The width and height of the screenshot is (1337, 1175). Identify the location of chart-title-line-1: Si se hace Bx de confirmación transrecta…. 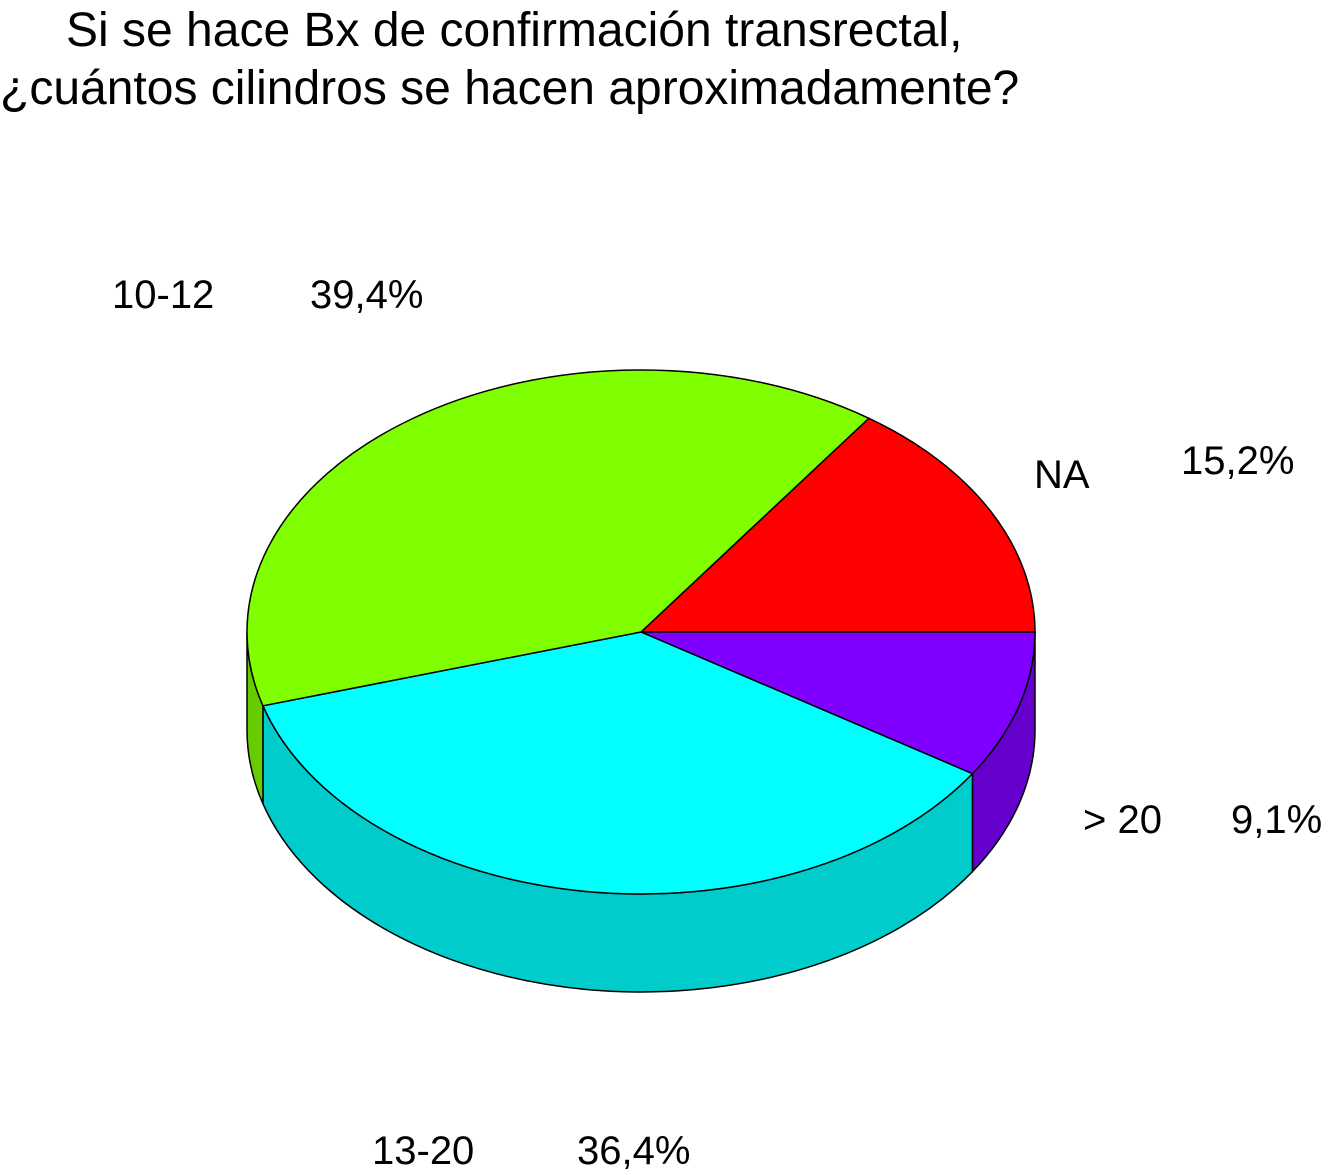
(514, 30).